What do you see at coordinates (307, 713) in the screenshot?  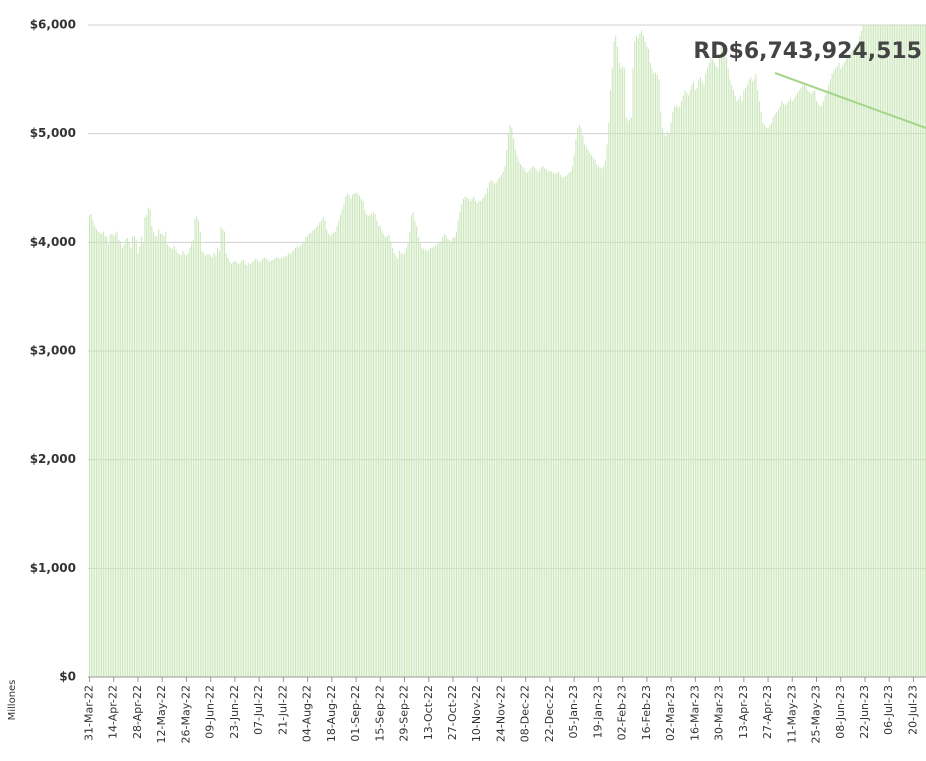 I see `x-tick-label: 04-Aug-22` at bounding box center [307, 713].